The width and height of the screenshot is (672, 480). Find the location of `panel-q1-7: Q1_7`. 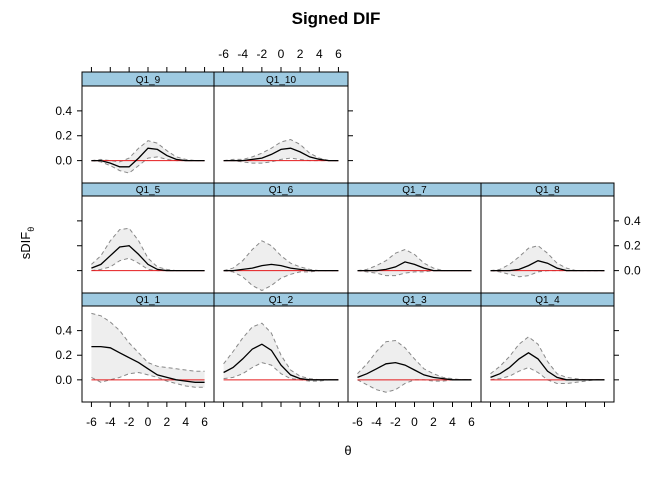

panel-q1-7: Q1_7 is located at coordinates (414, 238).